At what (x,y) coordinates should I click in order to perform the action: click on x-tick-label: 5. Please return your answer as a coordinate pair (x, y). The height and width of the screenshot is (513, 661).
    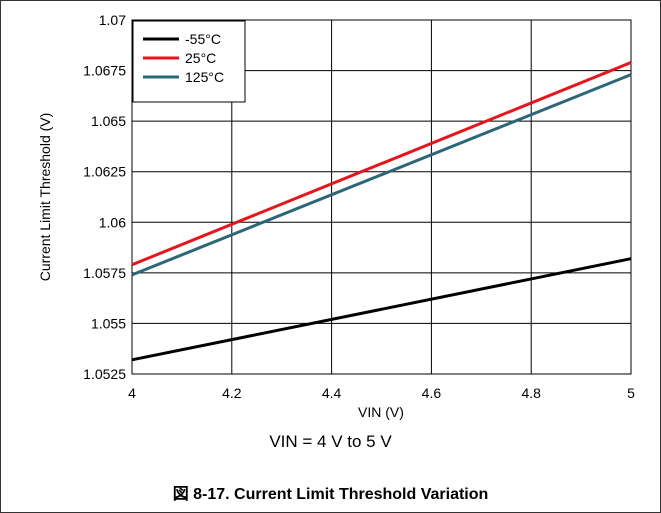
    Looking at the image, I should click on (631, 393).